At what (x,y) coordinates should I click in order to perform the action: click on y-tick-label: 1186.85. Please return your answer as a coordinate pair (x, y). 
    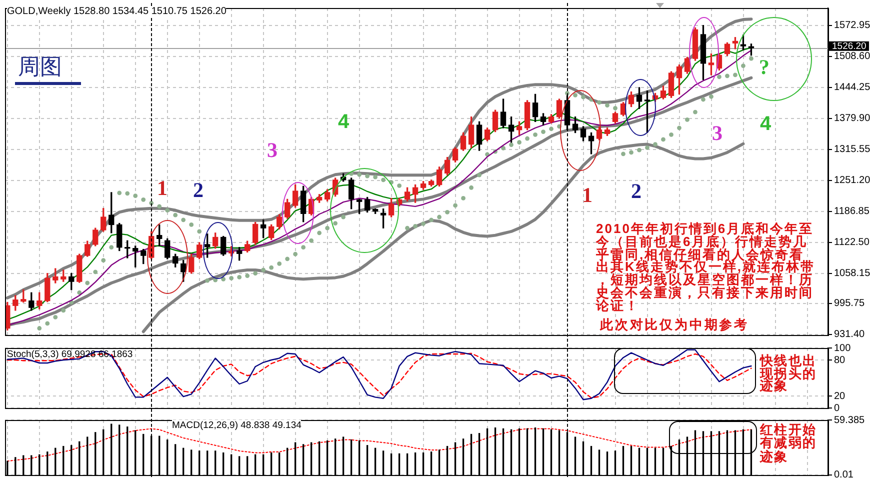
    Looking at the image, I should click on (852, 212).